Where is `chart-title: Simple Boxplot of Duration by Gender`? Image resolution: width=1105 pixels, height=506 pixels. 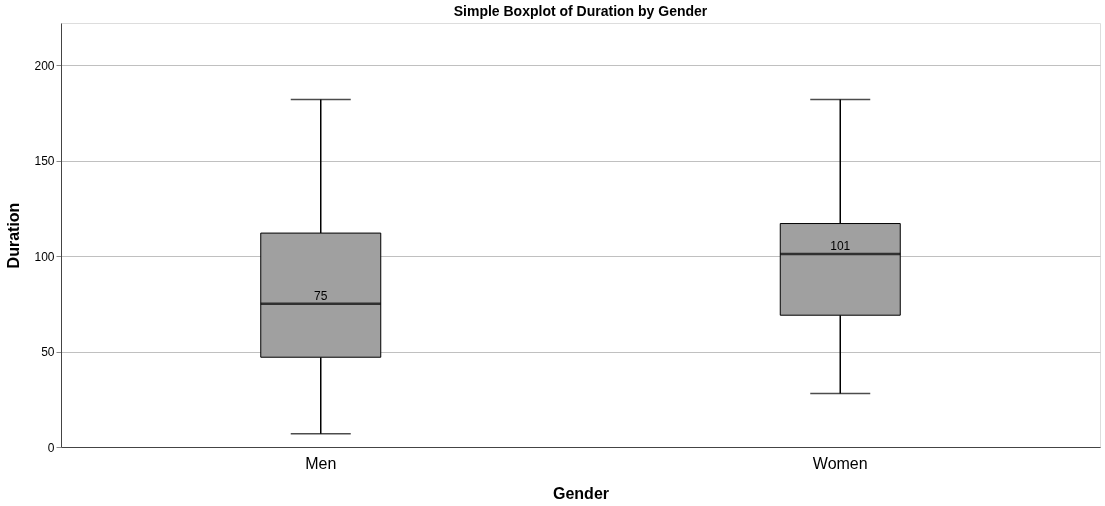
chart-title: Simple Boxplot of Duration by Gender is located at coordinates (580, 11).